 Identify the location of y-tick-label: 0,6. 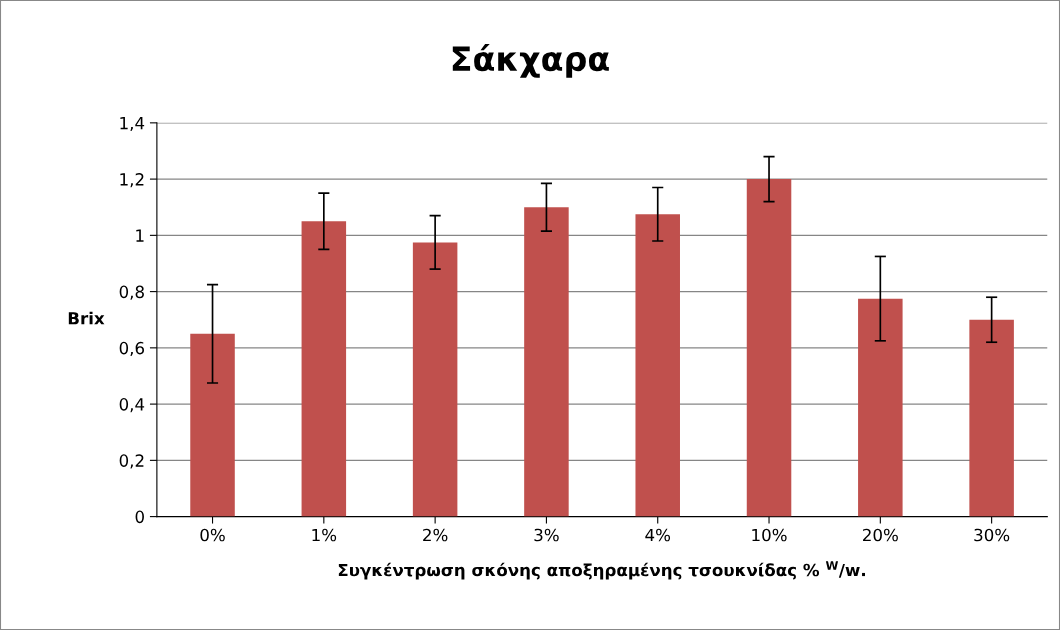
(132, 349).